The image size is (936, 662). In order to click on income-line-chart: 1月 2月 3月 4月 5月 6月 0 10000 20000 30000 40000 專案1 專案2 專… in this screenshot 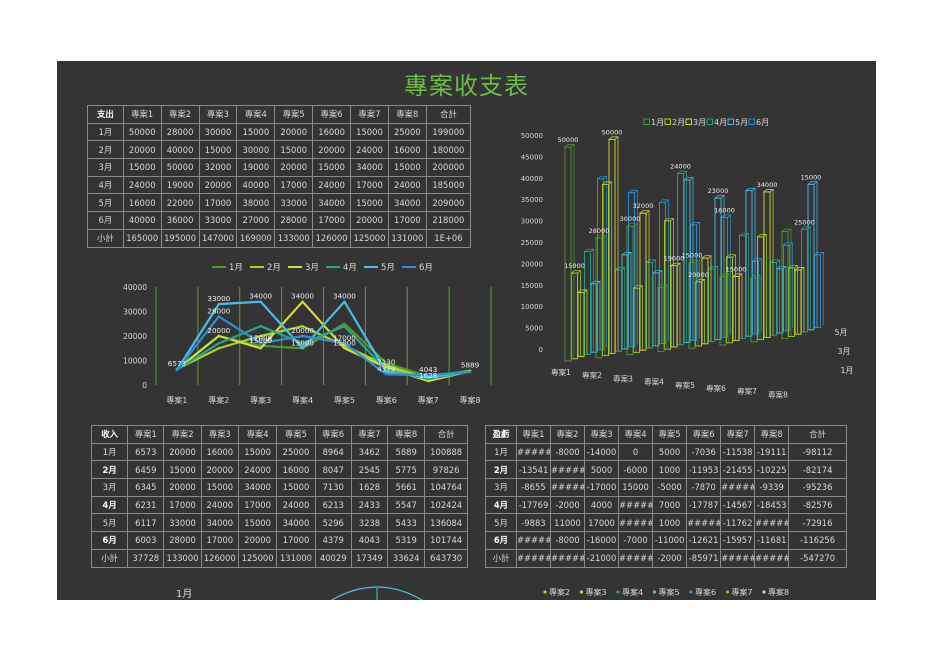, I will do `click(307, 334)`.